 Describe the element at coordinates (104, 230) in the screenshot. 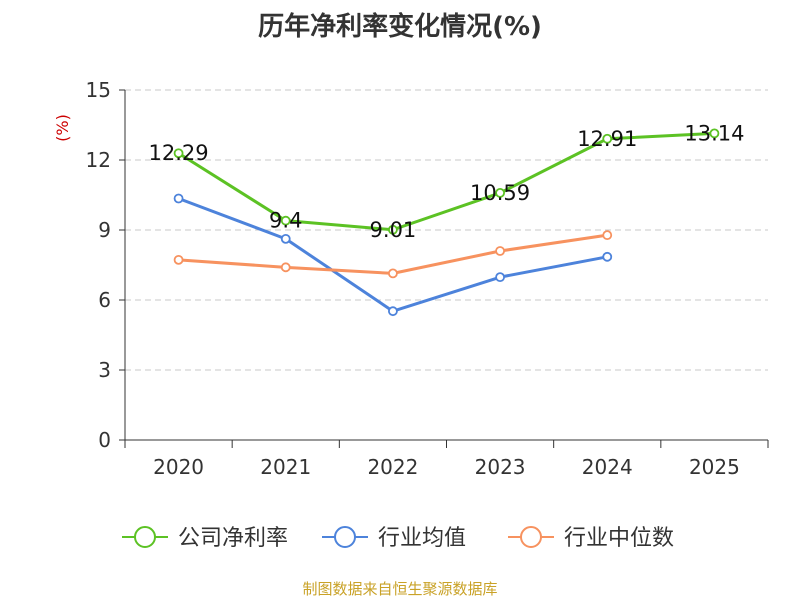

I see `y-tick-label: 9` at that location.